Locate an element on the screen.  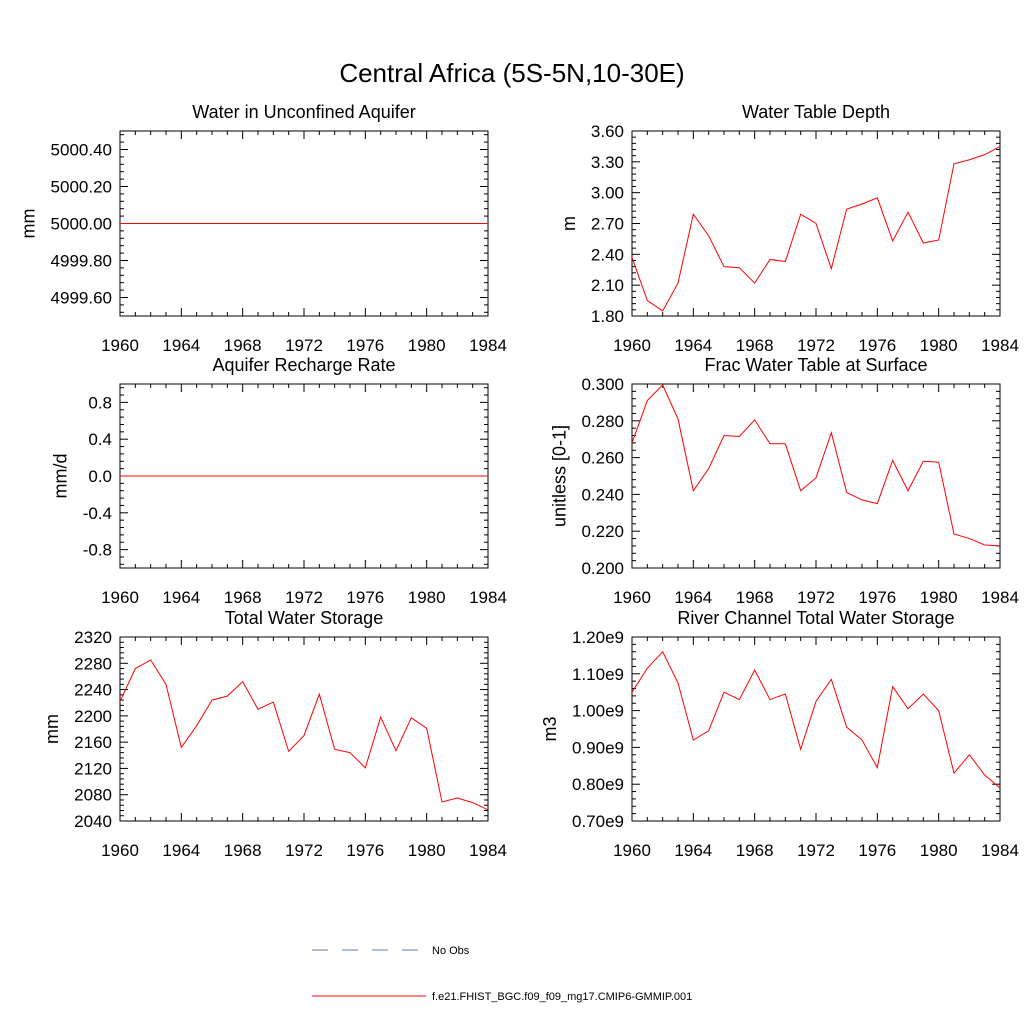
y-tick-label: 4999.80 is located at coordinates (81, 261).